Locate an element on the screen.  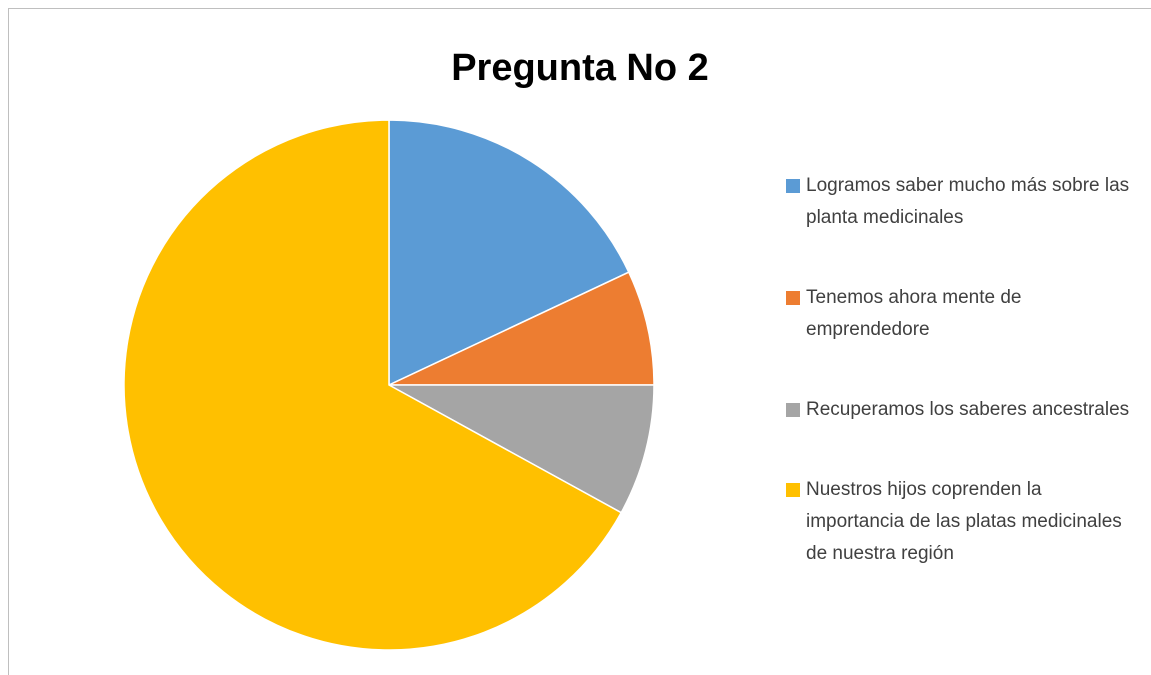
legend-item: Tenemos ahora mente de emprendedore is located at coordinates (961, 314).